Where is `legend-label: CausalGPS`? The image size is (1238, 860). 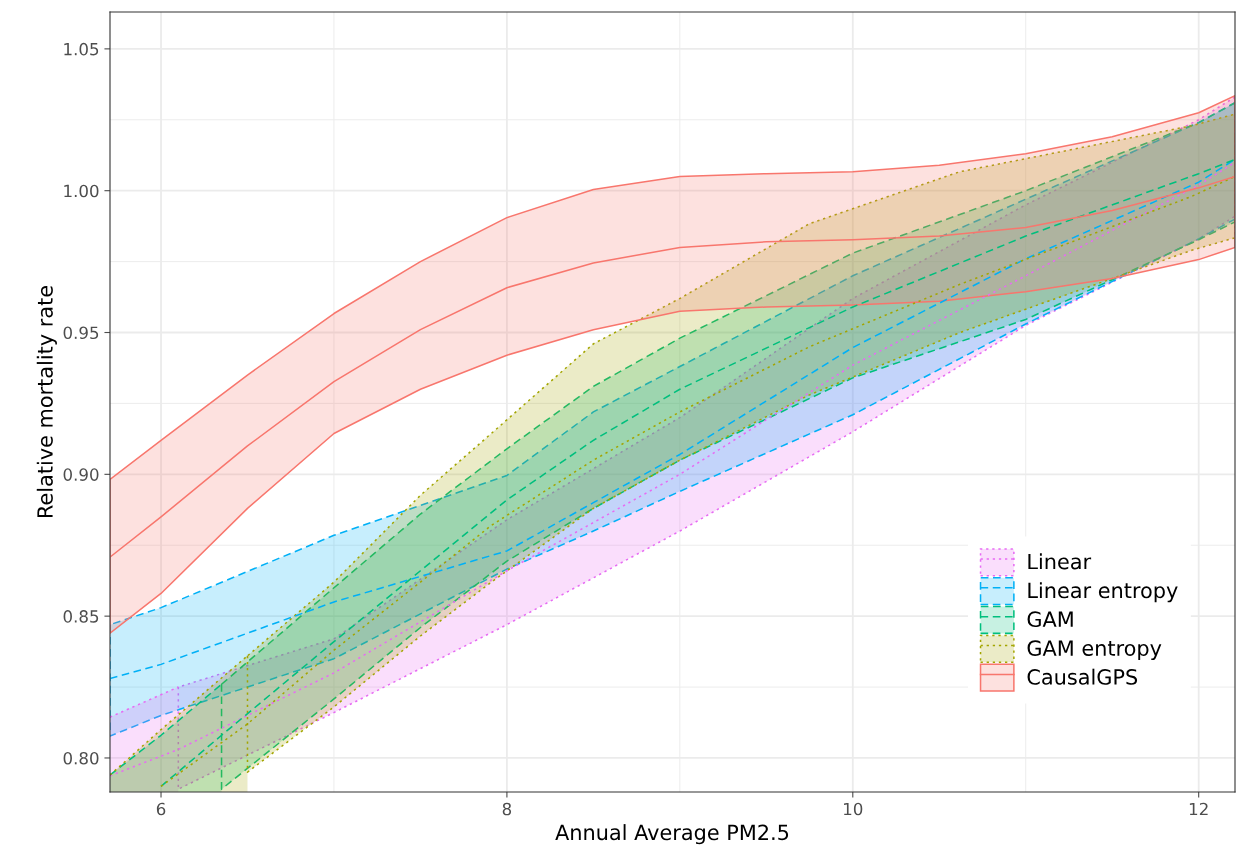 legend-label: CausalGPS is located at coordinates (1082, 676).